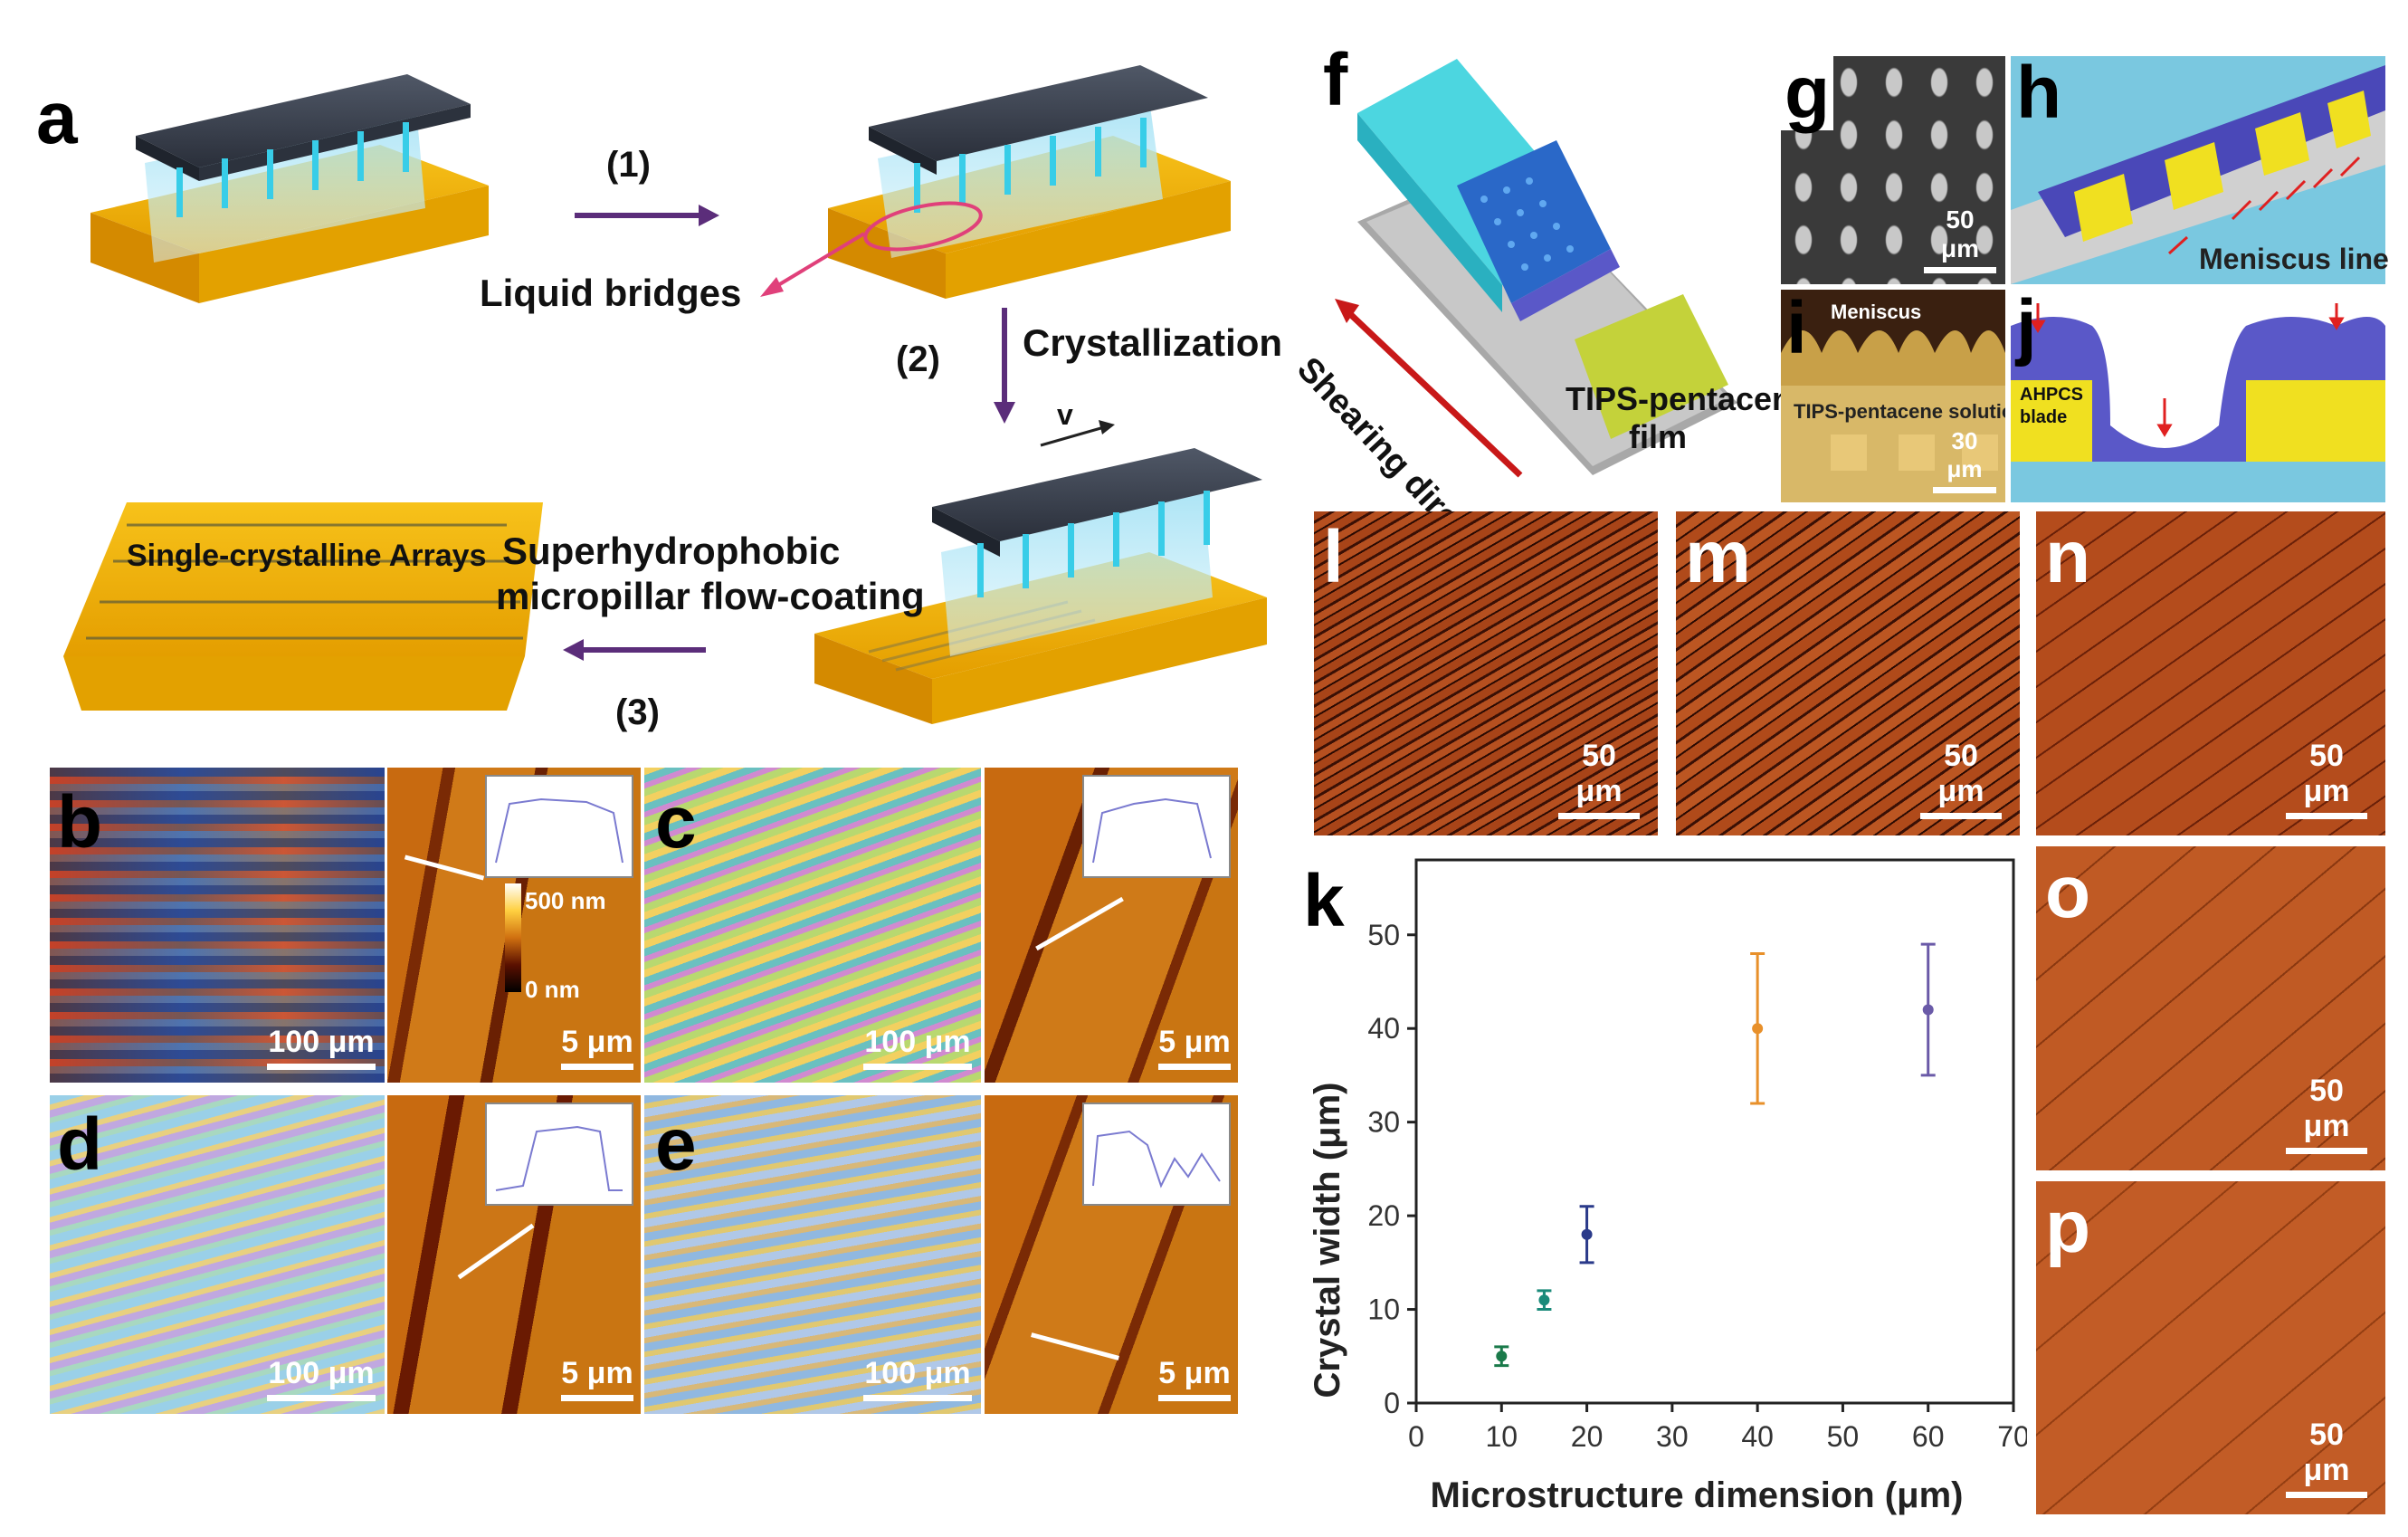 This screenshot has height=1537, width=2408. I want to click on panel-e-afm: 5 μm, so click(1111, 1254).